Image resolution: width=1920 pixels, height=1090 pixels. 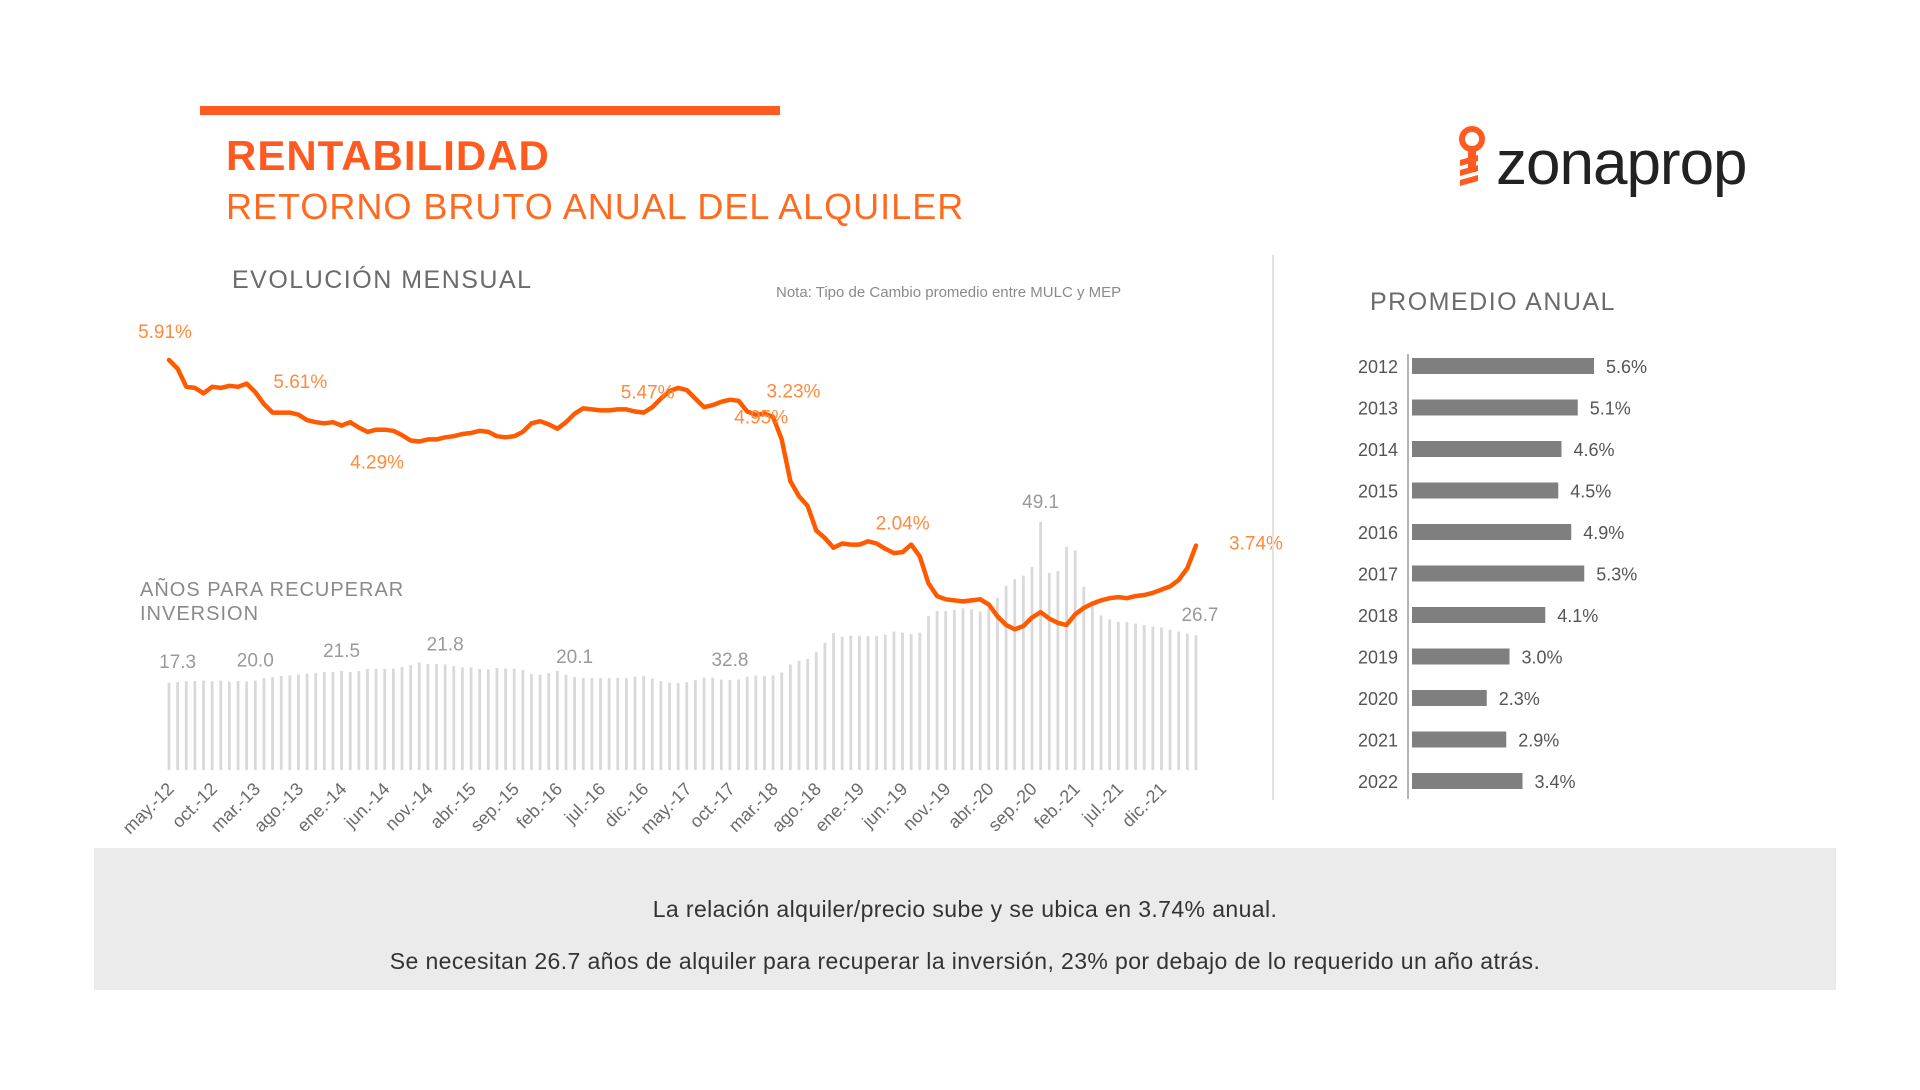 What do you see at coordinates (1012, 807) in the screenshot?
I see `x-tick-label: sep.-20` at bounding box center [1012, 807].